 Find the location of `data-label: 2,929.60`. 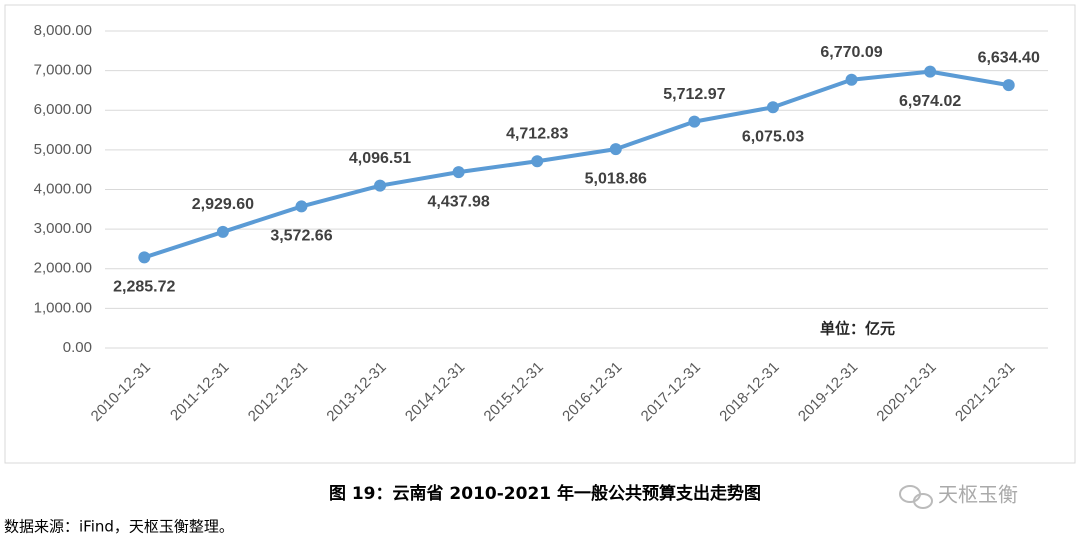

data-label: 2,929.60 is located at coordinates (223, 204).